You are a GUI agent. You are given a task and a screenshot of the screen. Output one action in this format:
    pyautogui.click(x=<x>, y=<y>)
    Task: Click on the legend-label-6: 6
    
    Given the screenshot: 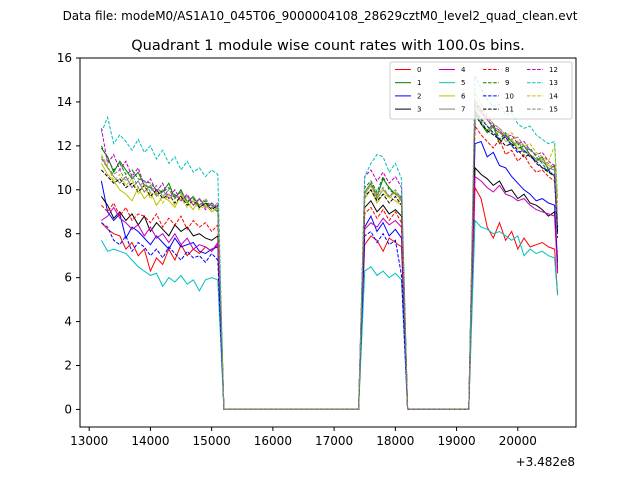 What is the action you would take?
    pyautogui.click(x=463, y=96)
    